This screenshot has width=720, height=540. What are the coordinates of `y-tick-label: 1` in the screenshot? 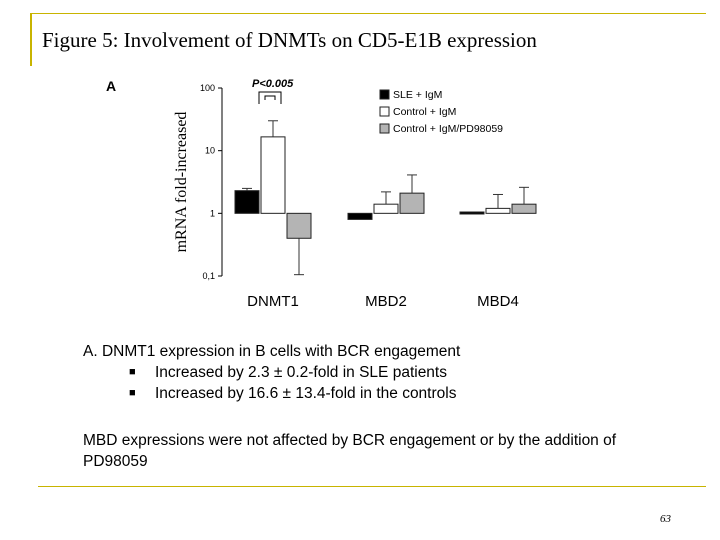 It's located at (212, 213).